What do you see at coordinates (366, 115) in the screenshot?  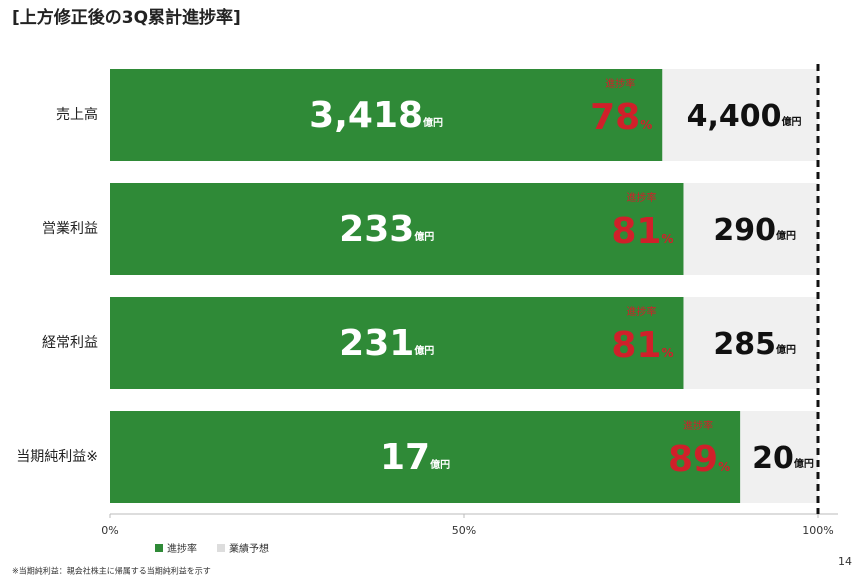 I see `actual-value: 3,418` at bounding box center [366, 115].